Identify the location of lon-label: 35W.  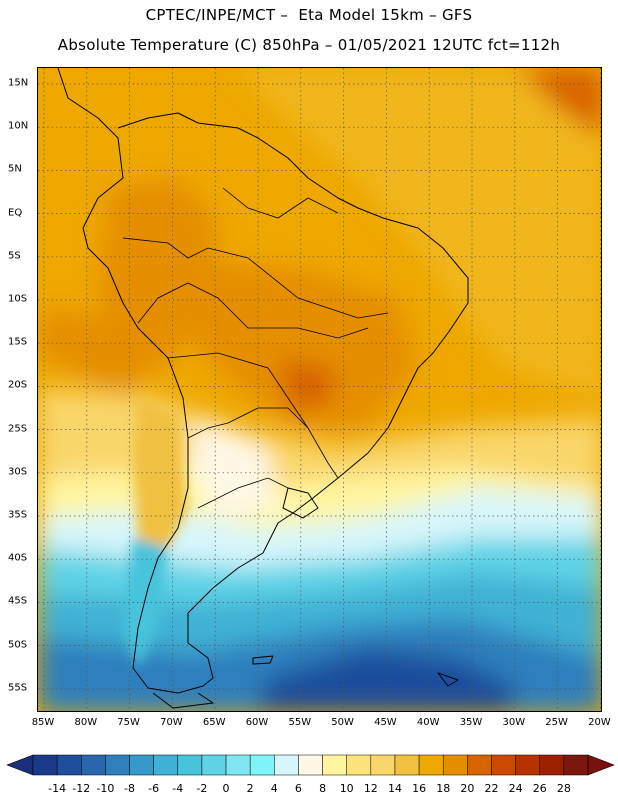
(471, 722).